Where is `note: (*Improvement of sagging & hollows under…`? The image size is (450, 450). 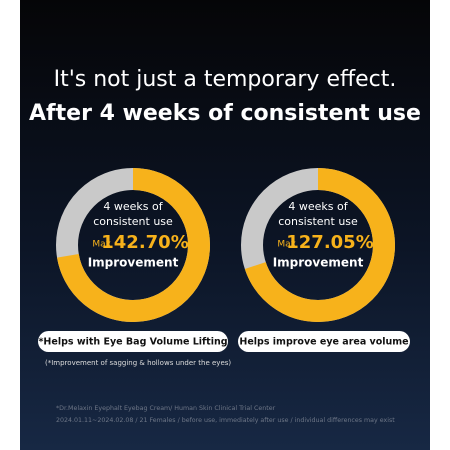
note: (*Improvement of sagging & hollows under… is located at coordinates (138, 363).